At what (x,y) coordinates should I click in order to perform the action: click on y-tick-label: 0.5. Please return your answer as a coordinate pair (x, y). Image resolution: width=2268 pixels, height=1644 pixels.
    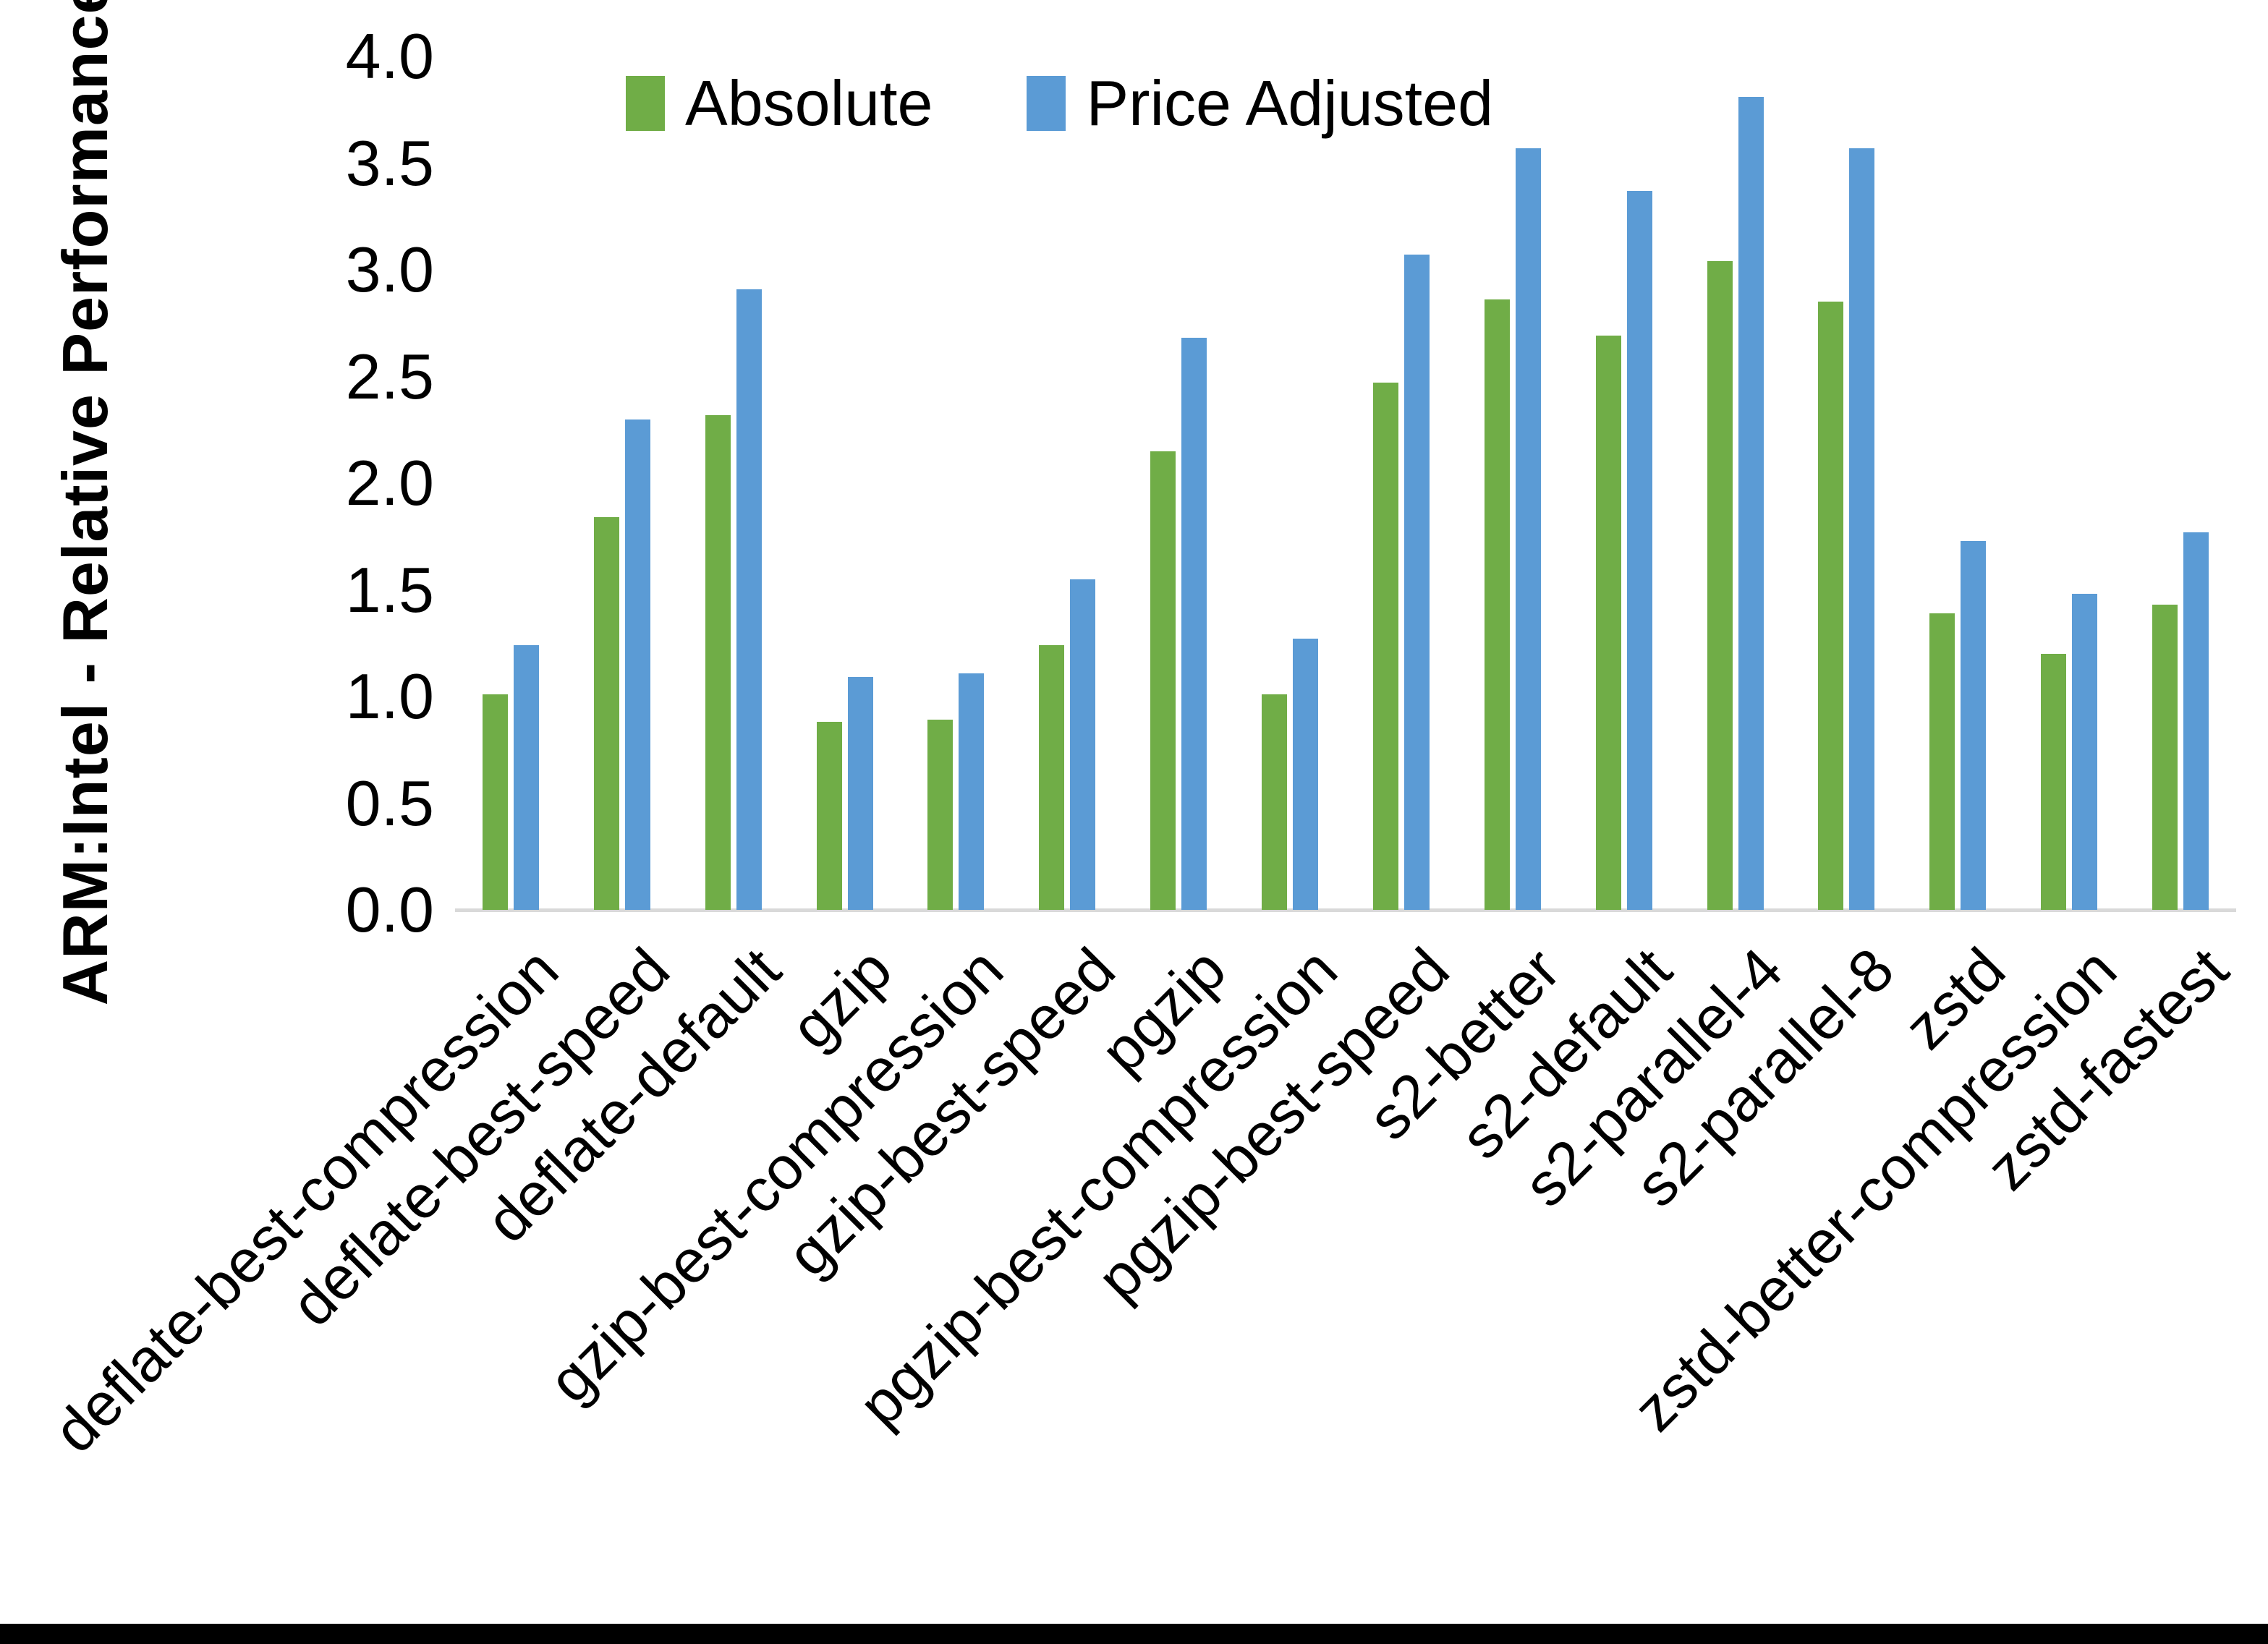
    Looking at the image, I should click on (389, 803).